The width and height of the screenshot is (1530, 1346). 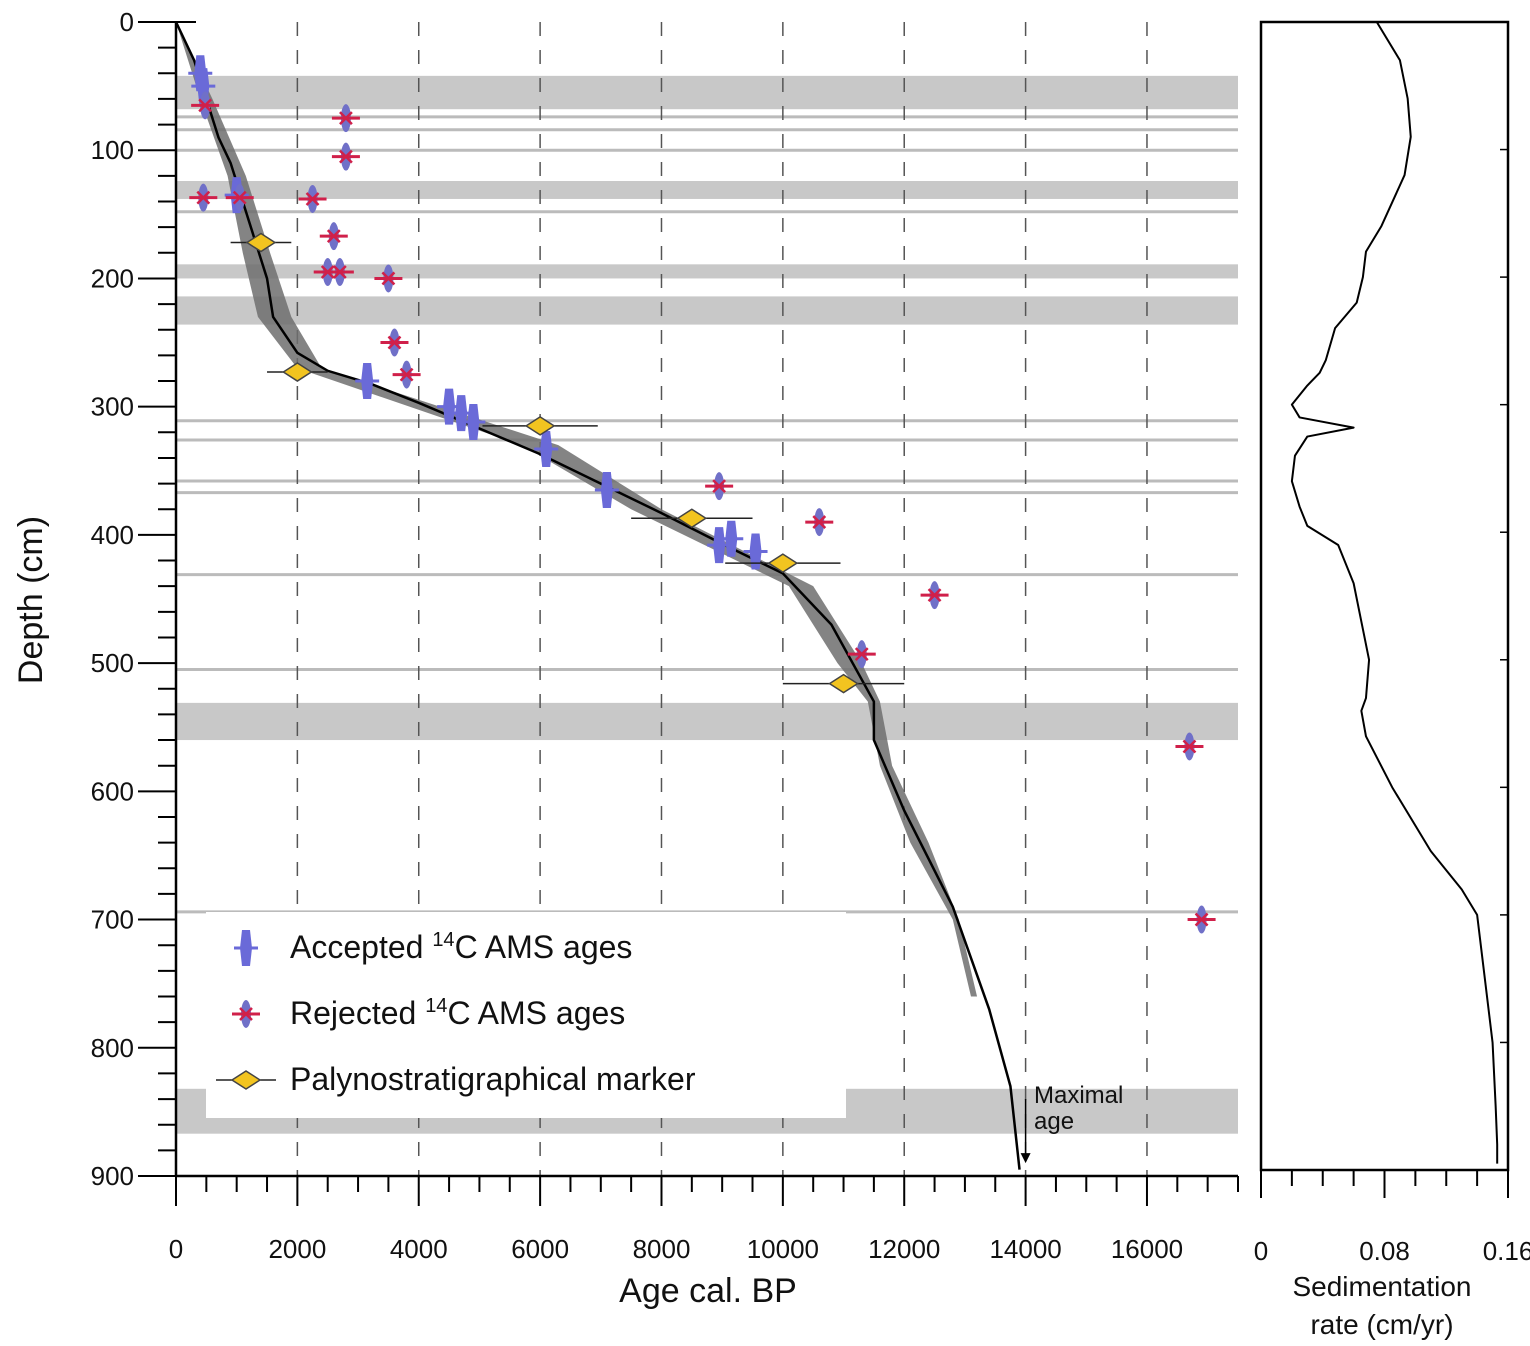 What do you see at coordinates (662, 1249) in the screenshot?
I see `x-tick-label: 8000` at bounding box center [662, 1249].